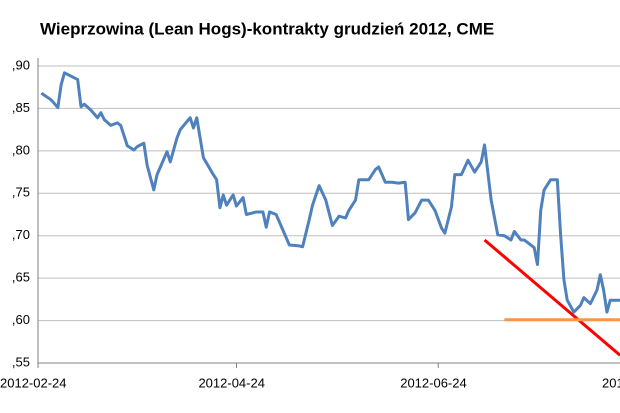 Image resolution: width=620 pixels, height=413 pixels. I want to click on annotation-line, so click(551, 297).